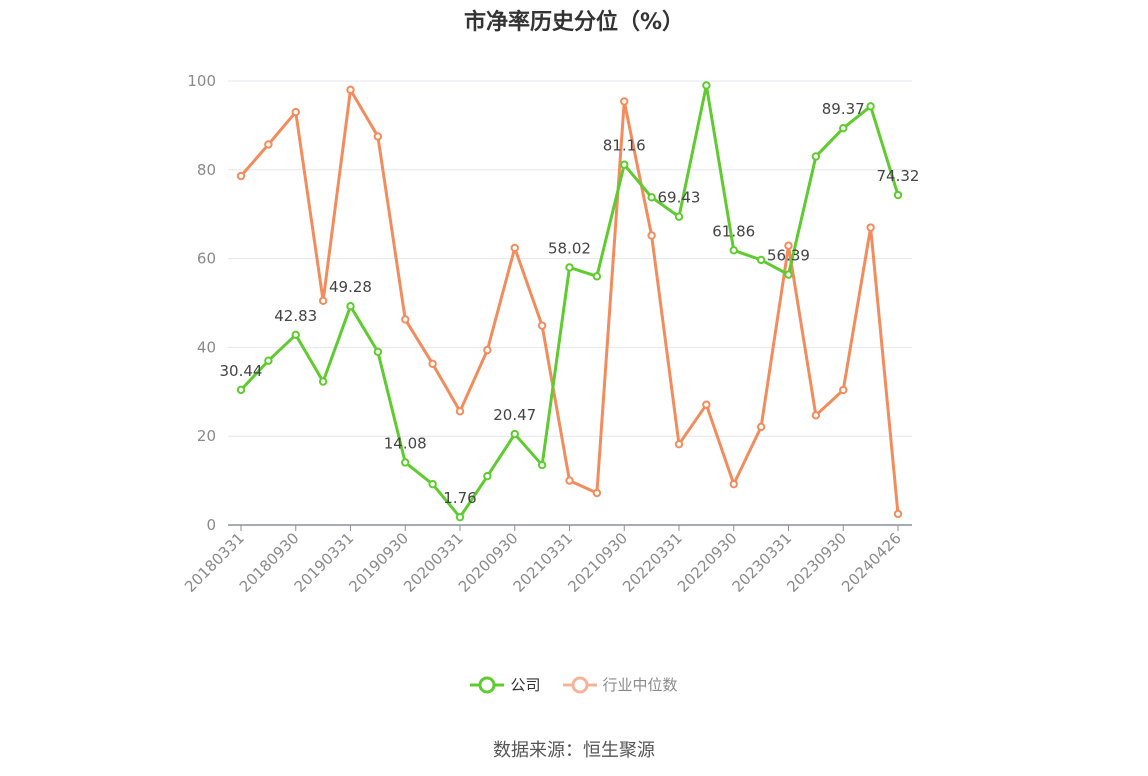 The height and width of the screenshot is (776, 1148). What do you see at coordinates (206, 436) in the screenshot?
I see `y-tick-label: 20` at bounding box center [206, 436].